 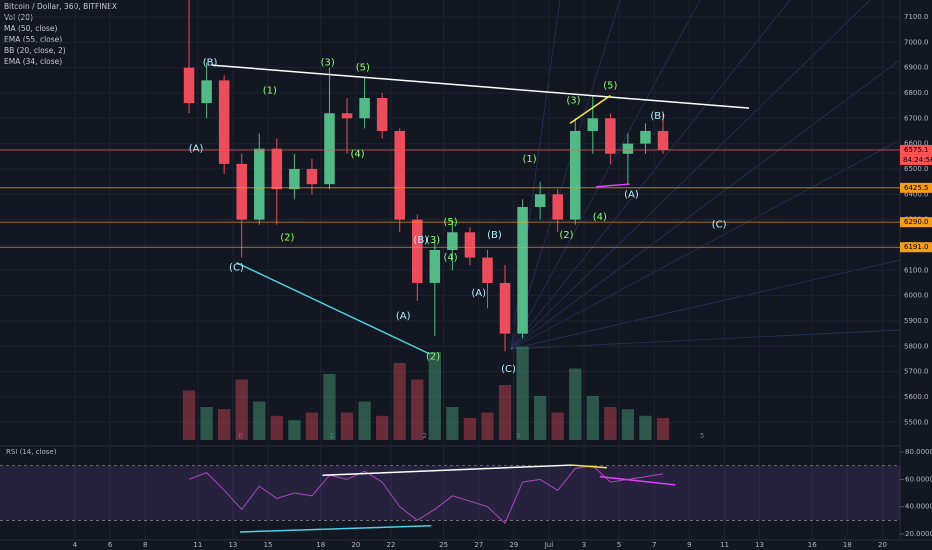 I want to click on wave-label: (1), so click(x=270, y=90).